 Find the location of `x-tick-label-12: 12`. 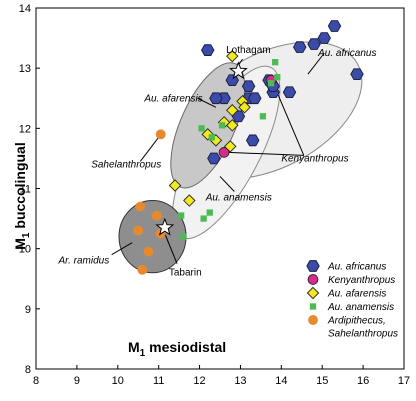

x-tick-label-12: 12 is located at coordinates (199, 381).